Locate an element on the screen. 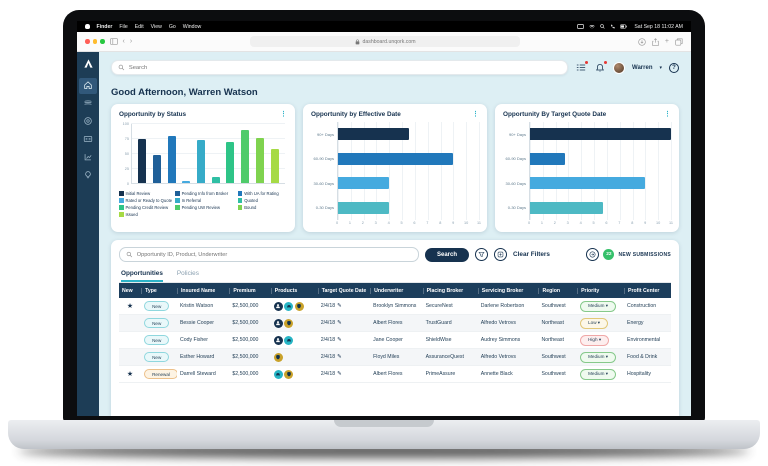 This screenshot has width=768, height=466. menubar-clock: Sat Sep 18 11:02 AM is located at coordinates (658, 26).